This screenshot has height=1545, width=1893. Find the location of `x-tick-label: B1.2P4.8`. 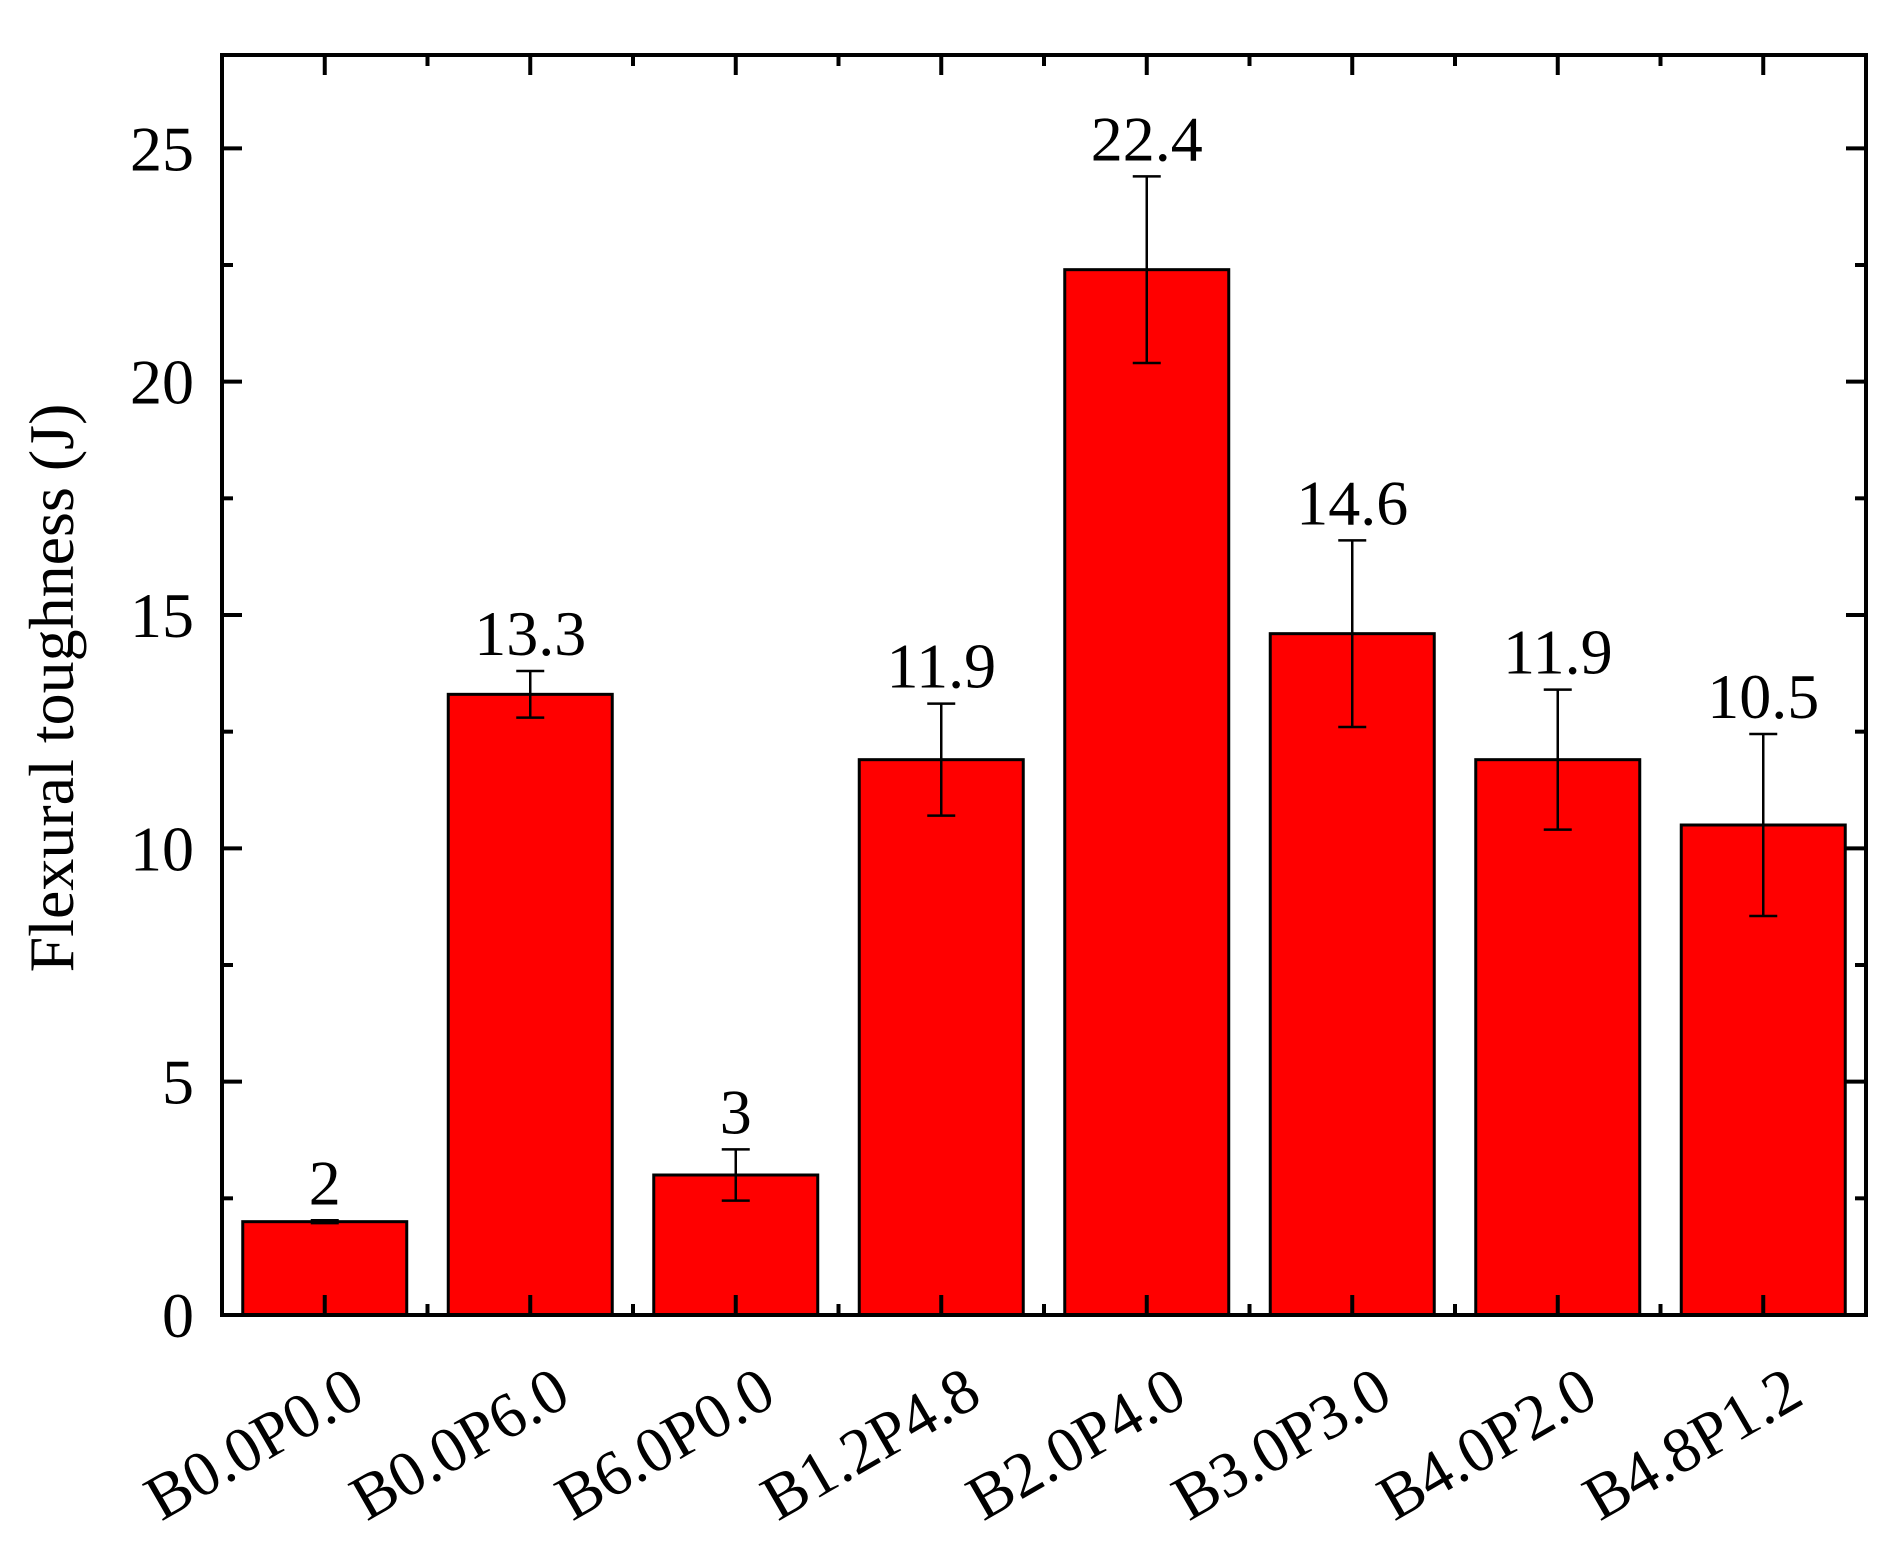

x-tick-label: B1.2P4.8 is located at coordinates (870, 1443).